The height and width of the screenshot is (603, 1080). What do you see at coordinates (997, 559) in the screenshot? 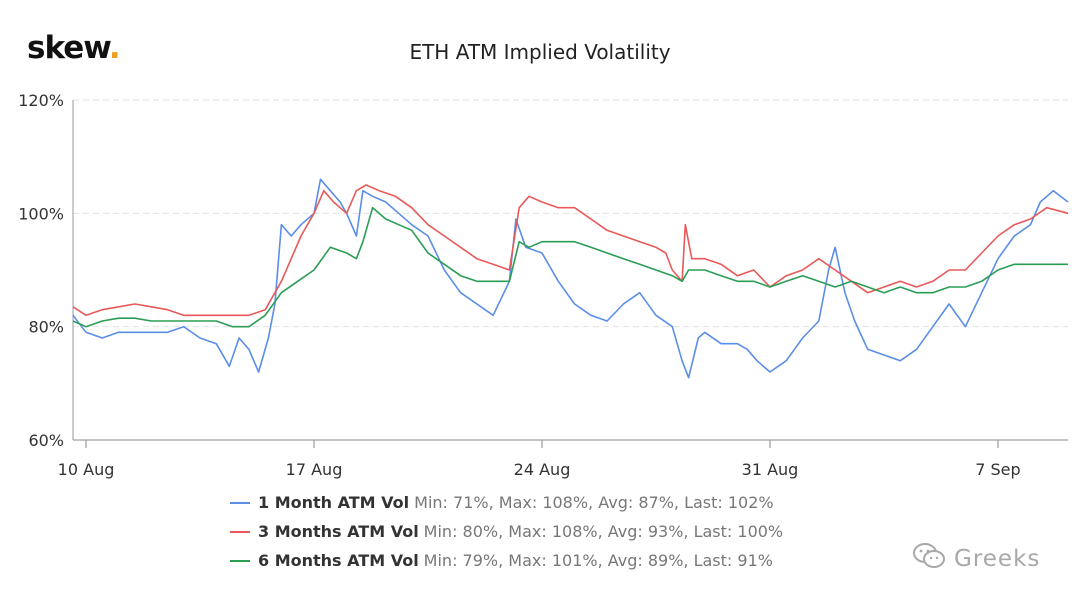
I see `watermark-text: Greeks` at bounding box center [997, 559].